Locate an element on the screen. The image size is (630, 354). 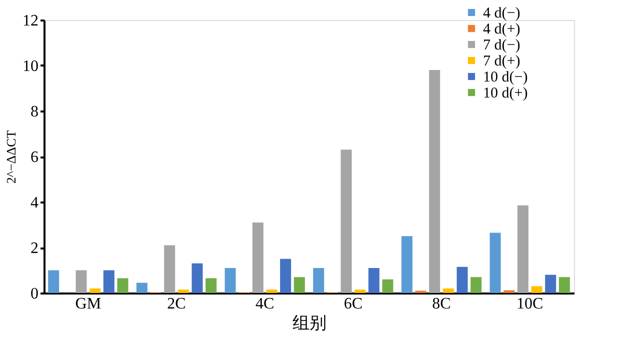
legend-label: 4 d(−) is located at coordinates (501, 14).